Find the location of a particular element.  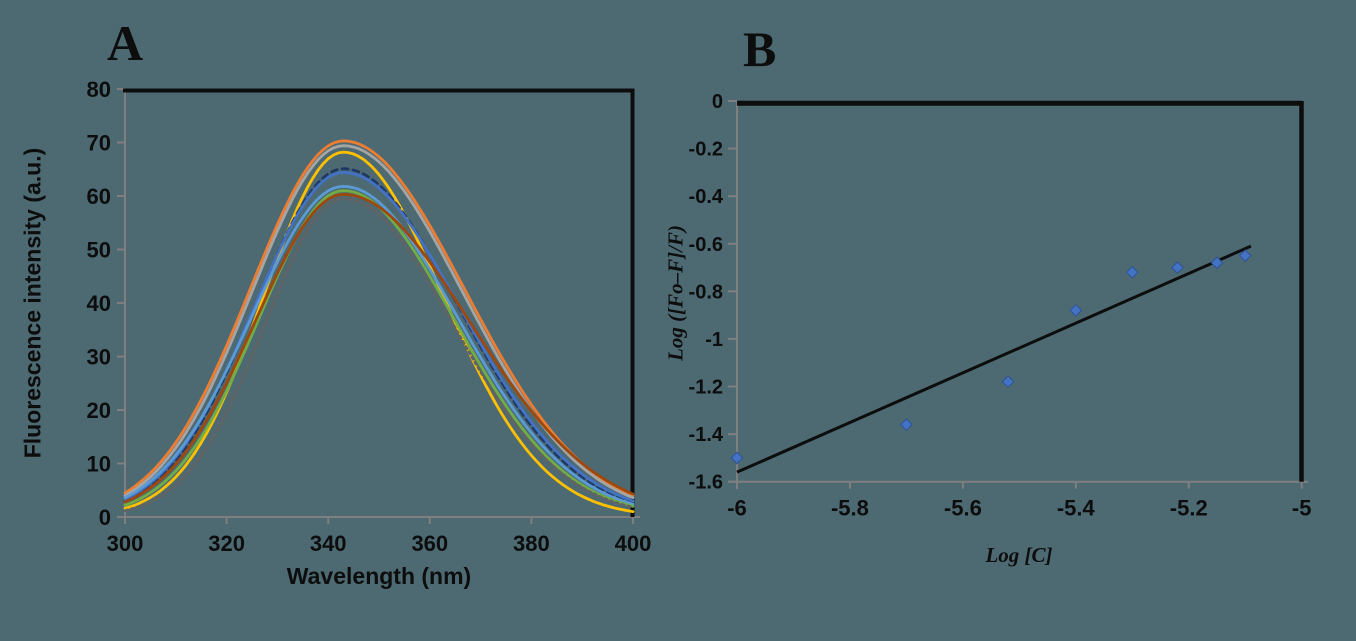

panel-a-label: A is located at coordinates (125, 43).